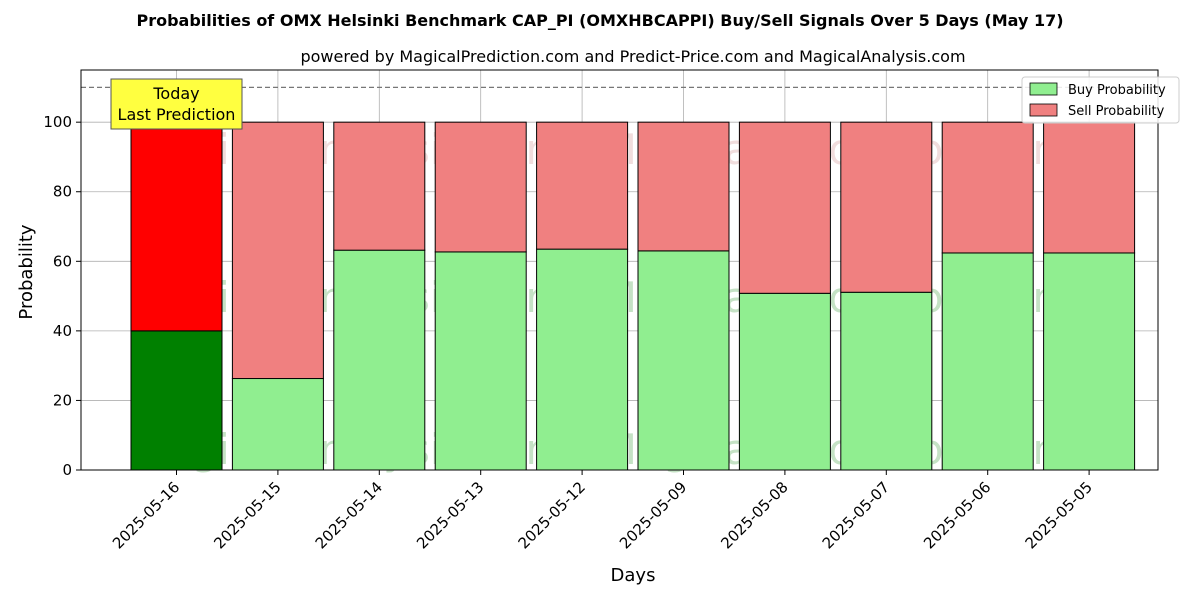 This screenshot has height=600, width=1200. What do you see at coordinates (146, 515) in the screenshot?
I see `x-tick-label: 2025-05-16` at bounding box center [146, 515].